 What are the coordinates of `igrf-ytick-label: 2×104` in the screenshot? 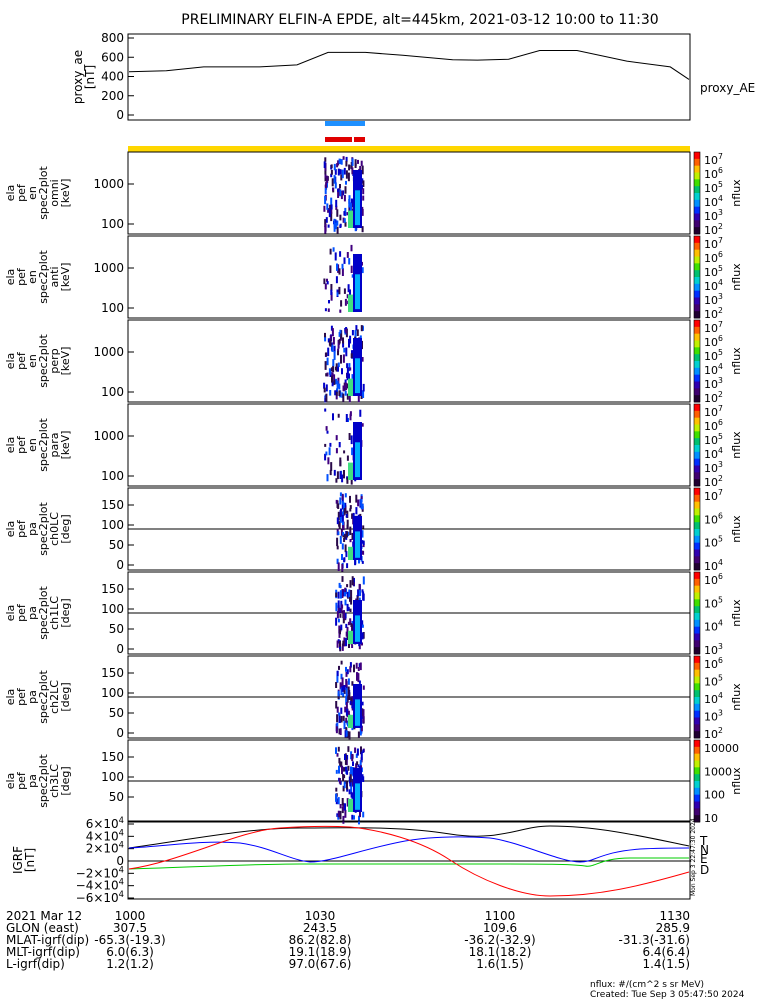 It's located at (105, 848).